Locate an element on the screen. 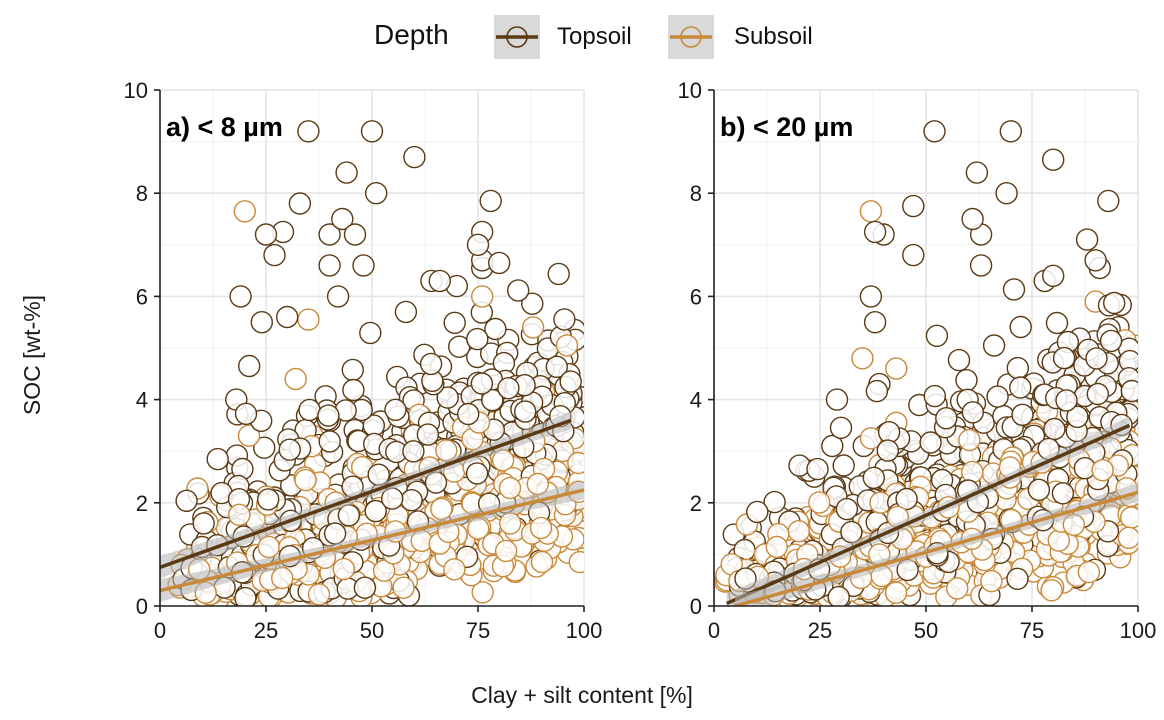  trend-layer is located at coordinates (372, 506).